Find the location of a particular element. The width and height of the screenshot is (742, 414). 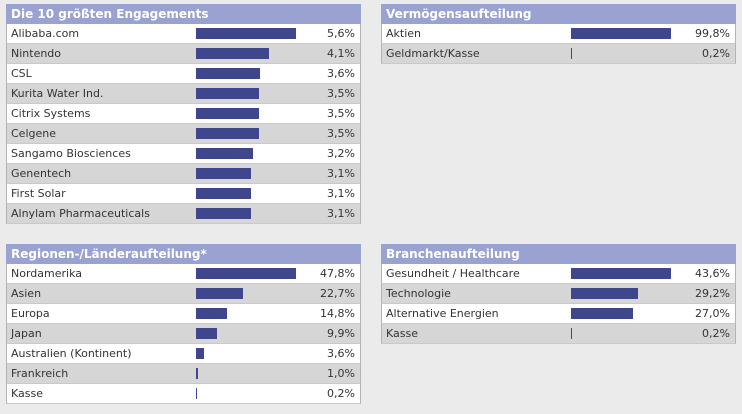

item-label: Japan is located at coordinates (26, 333).